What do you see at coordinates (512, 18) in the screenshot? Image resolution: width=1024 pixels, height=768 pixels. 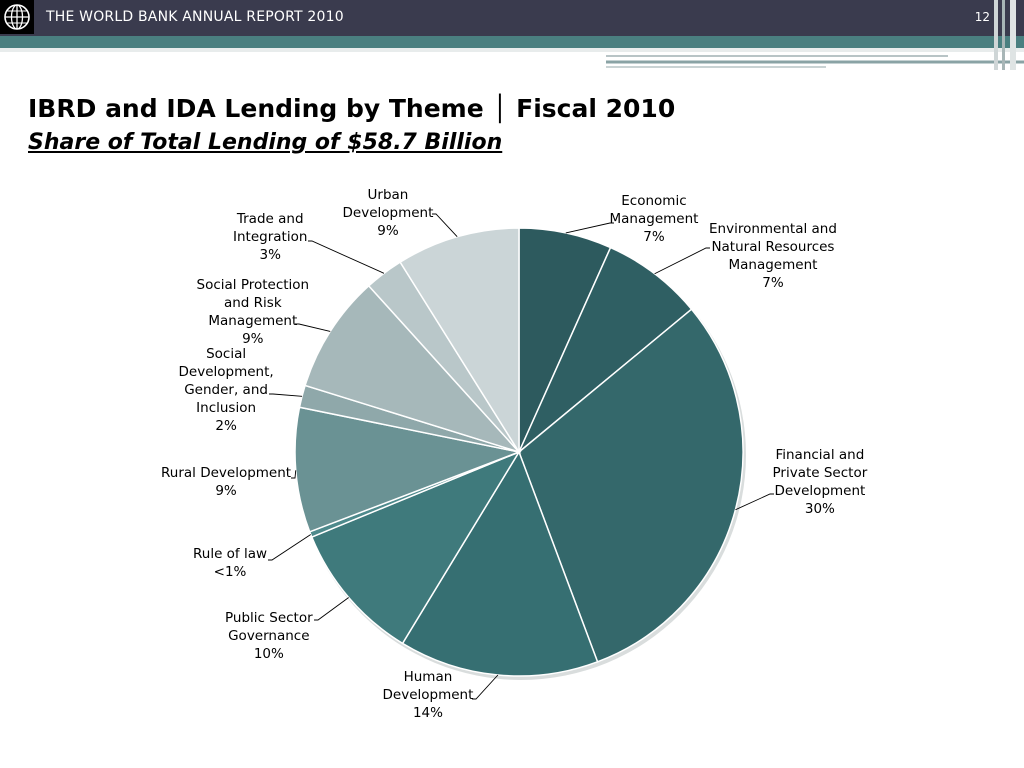 I see `header-bar: THE WORLD BANK ANNUAL REPORT 2010 12` at bounding box center [512, 18].